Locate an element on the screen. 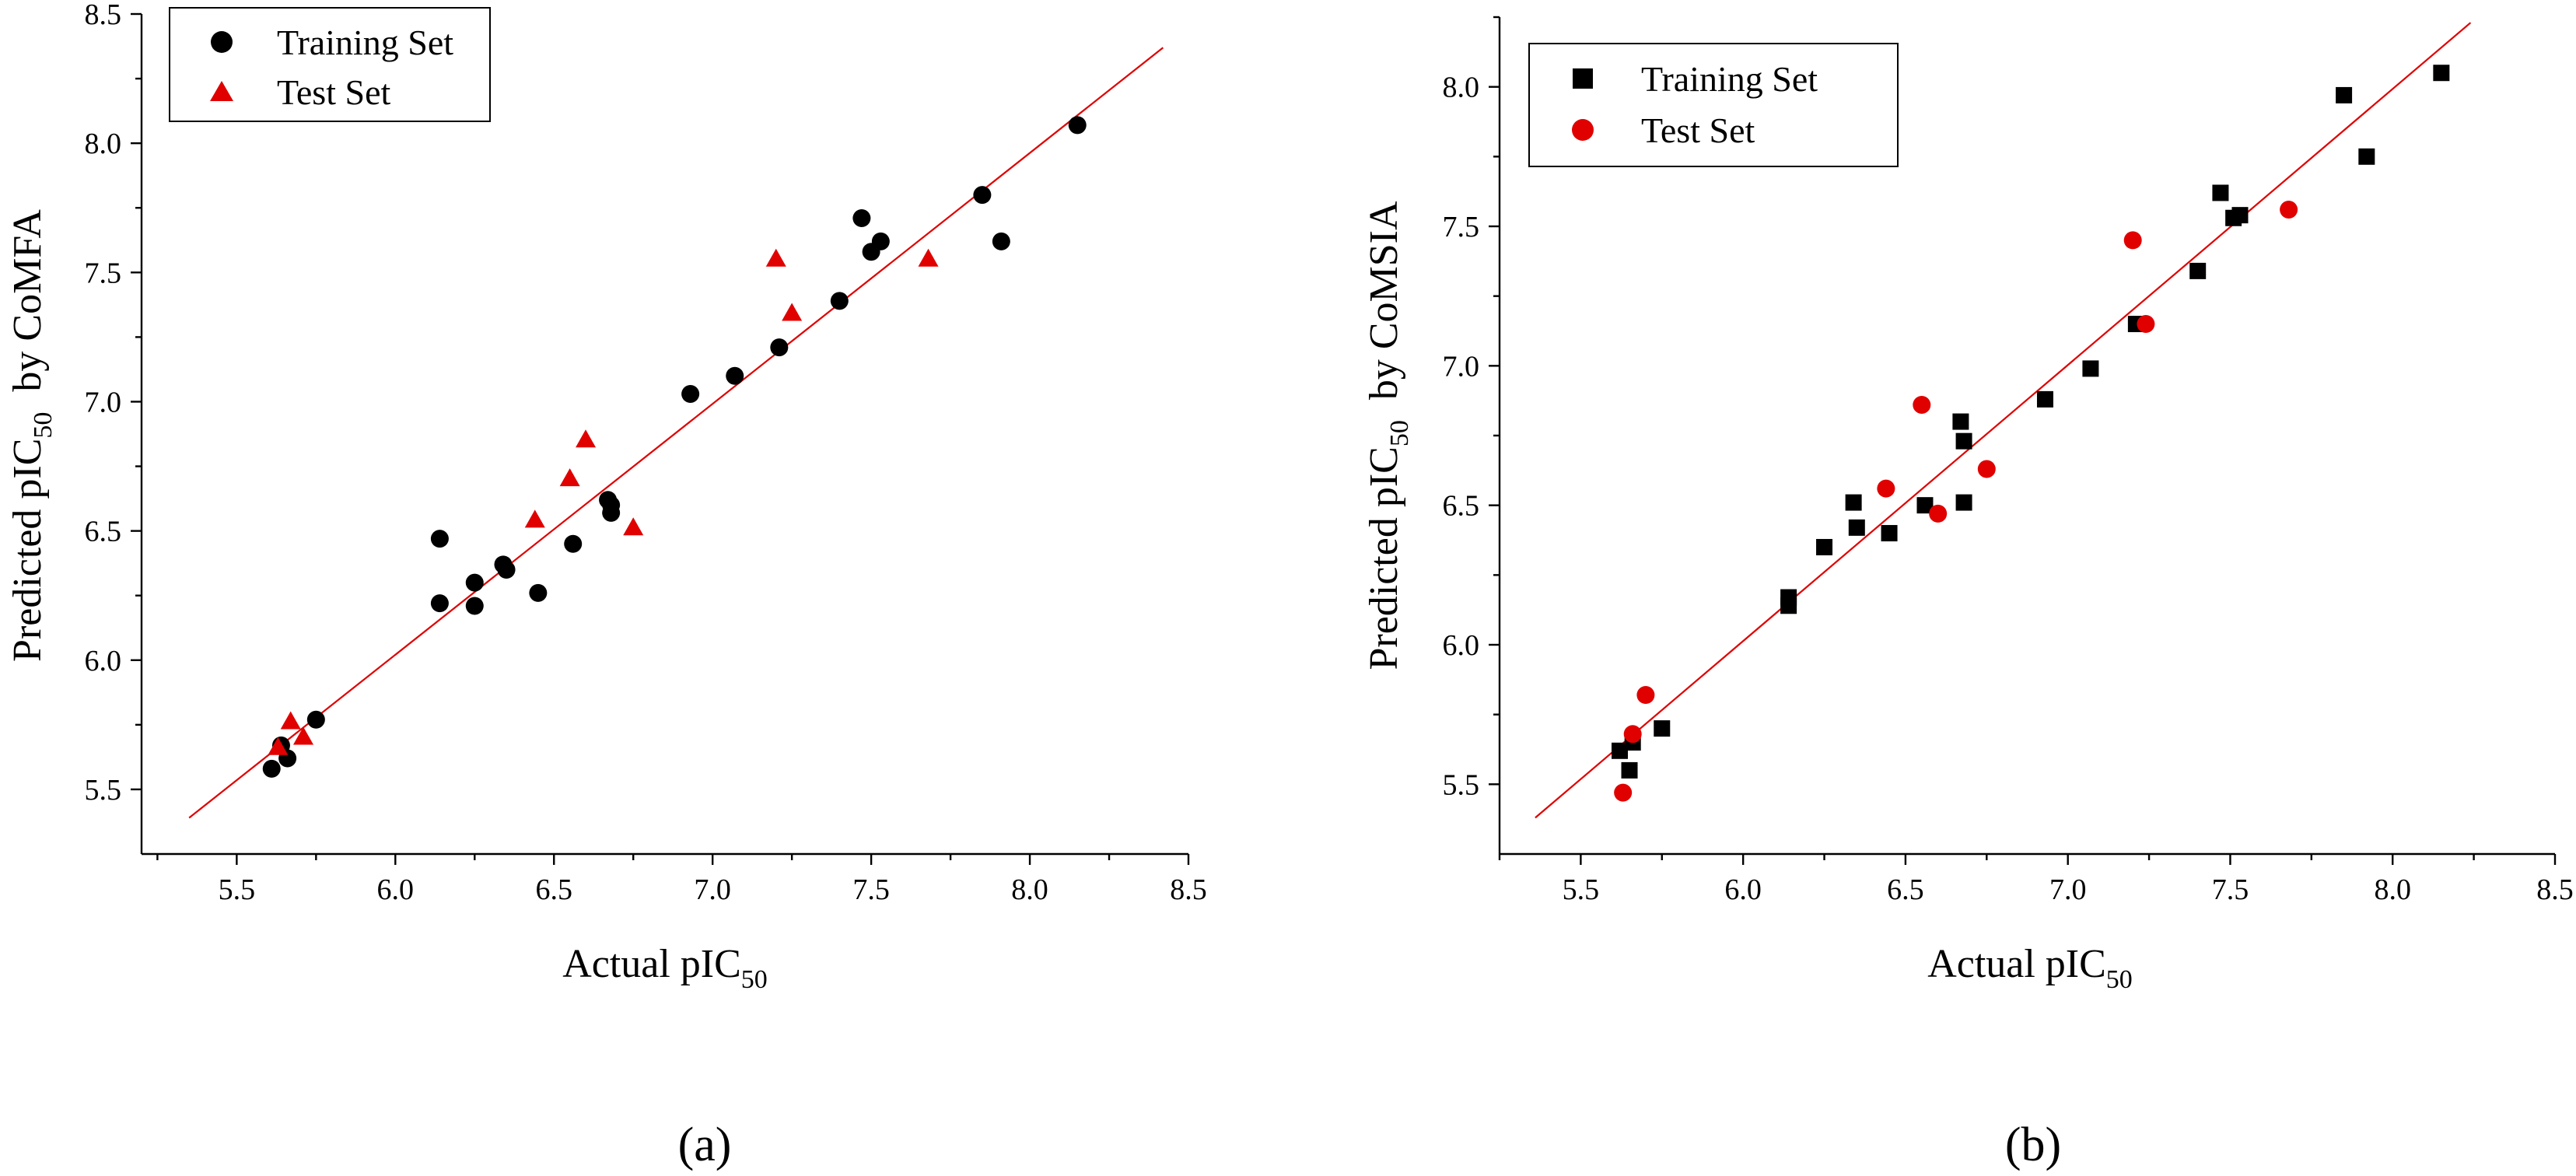 The width and height of the screenshot is (2576, 1176). chart-a-y-tick-label: 7.5 is located at coordinates (104, 273).